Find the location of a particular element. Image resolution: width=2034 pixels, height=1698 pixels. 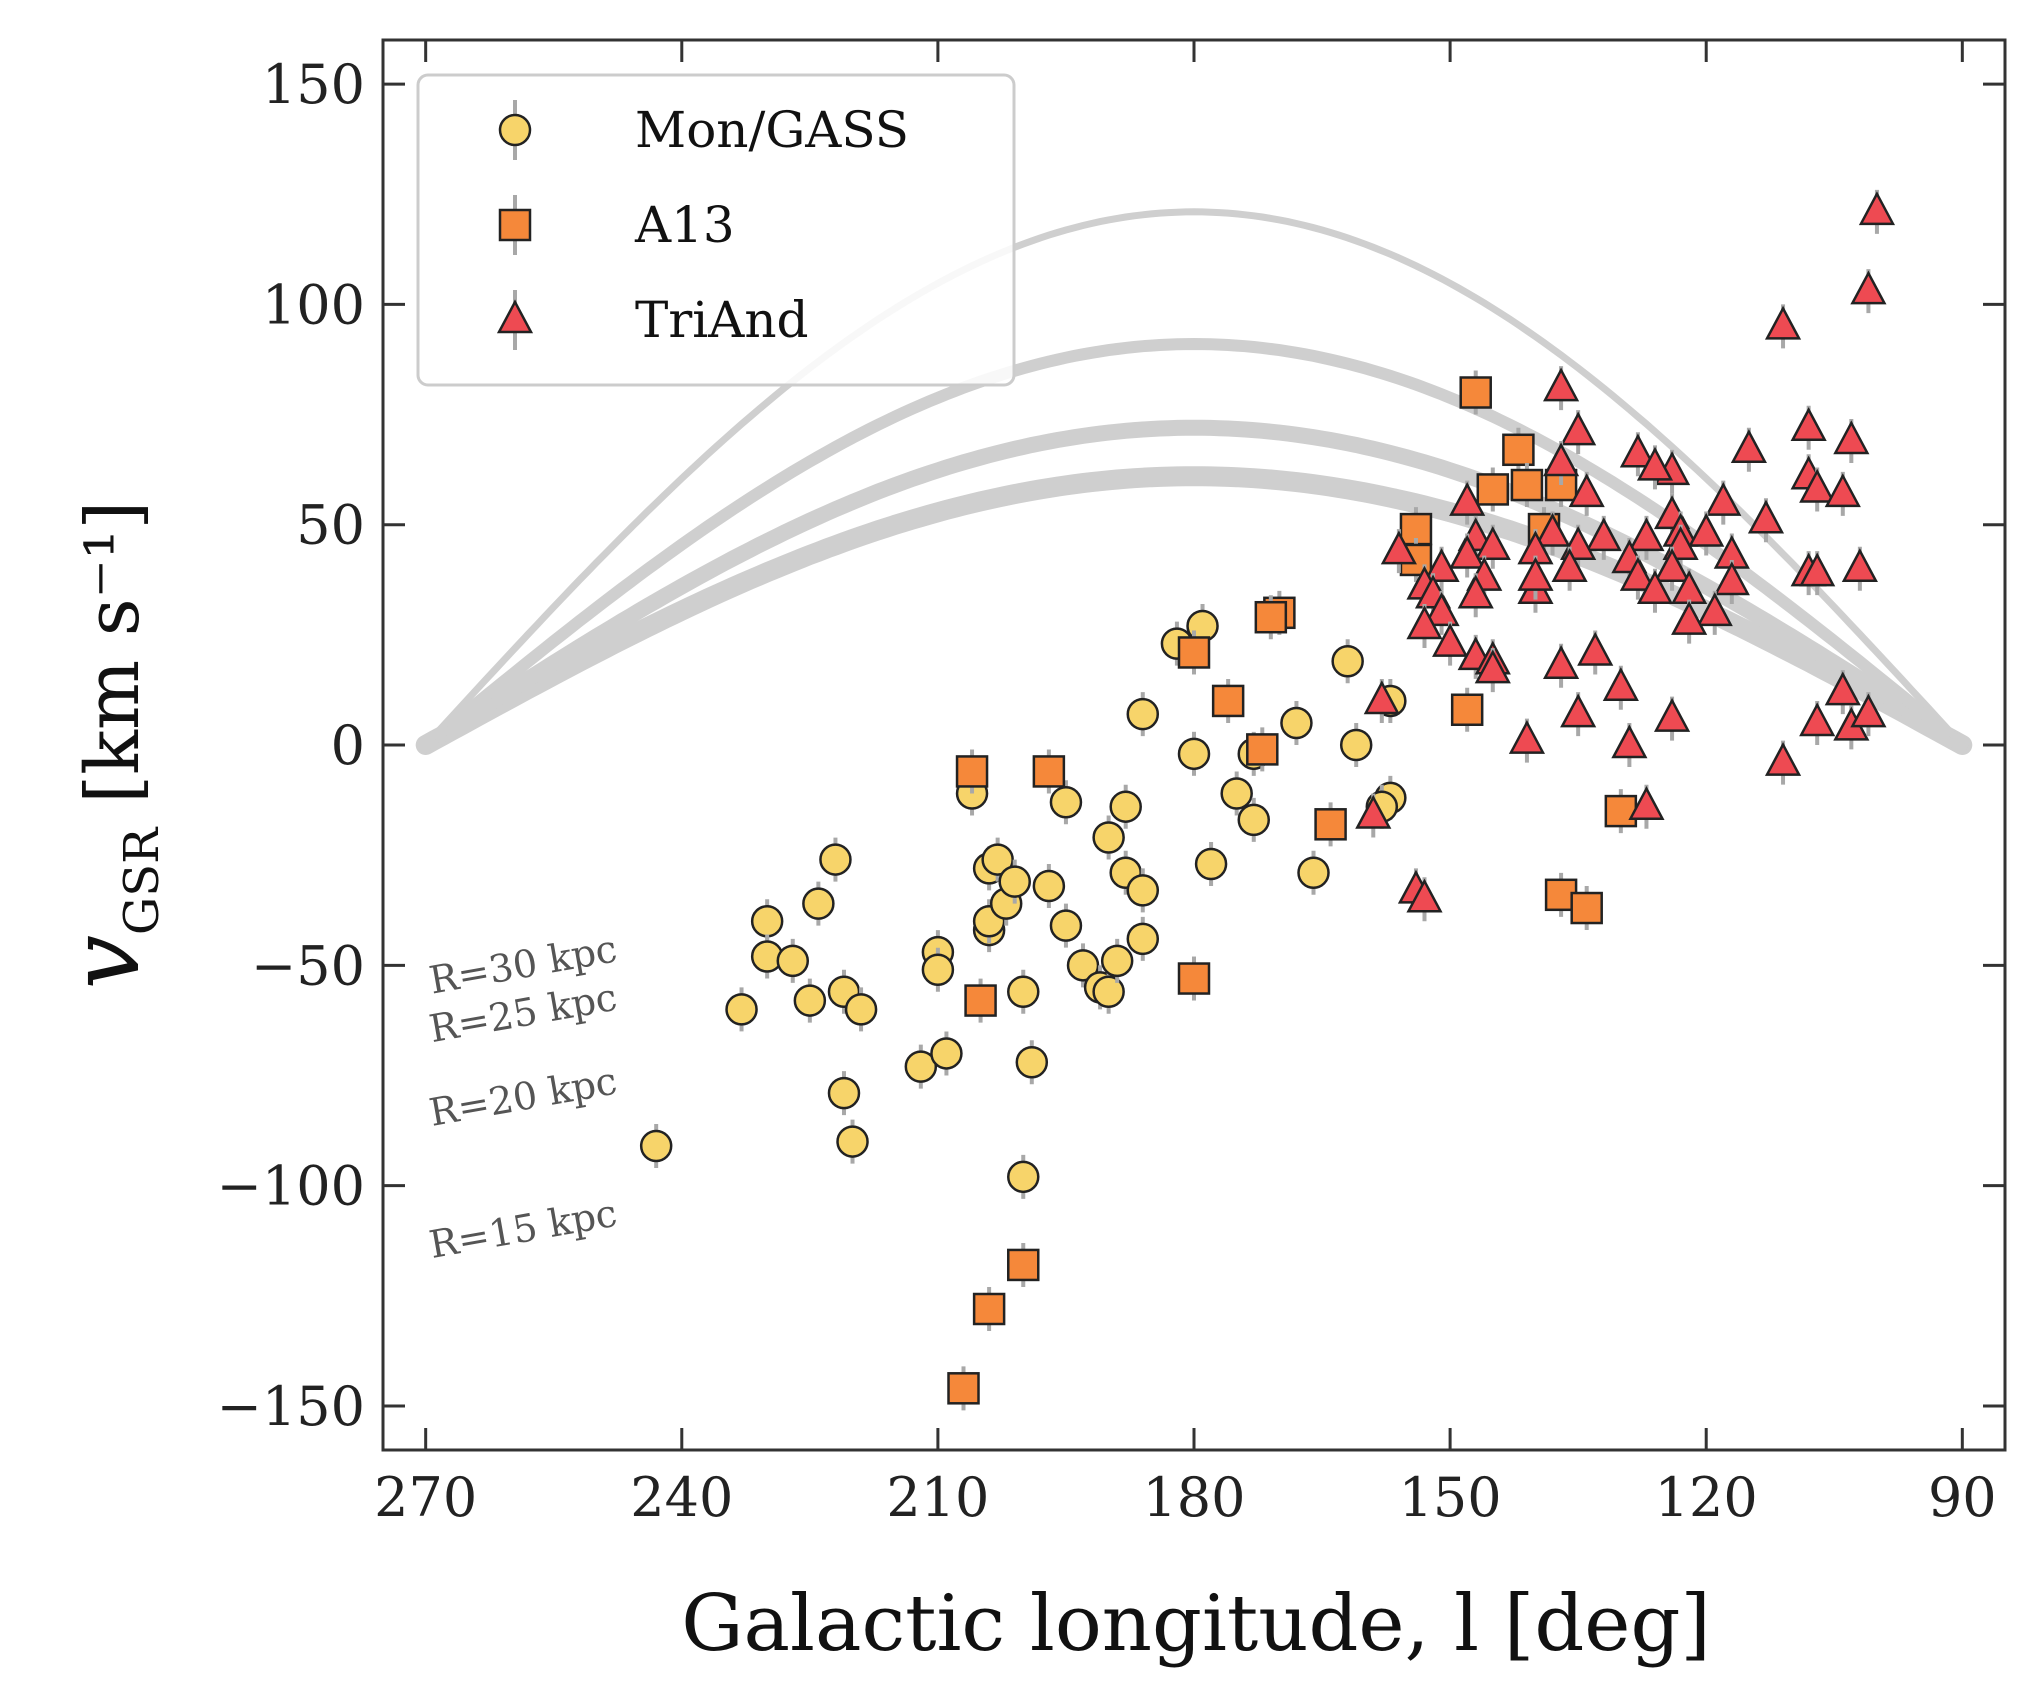

legend: Mon/GASS A13 TriAnd is located at coordinates (716, 230).